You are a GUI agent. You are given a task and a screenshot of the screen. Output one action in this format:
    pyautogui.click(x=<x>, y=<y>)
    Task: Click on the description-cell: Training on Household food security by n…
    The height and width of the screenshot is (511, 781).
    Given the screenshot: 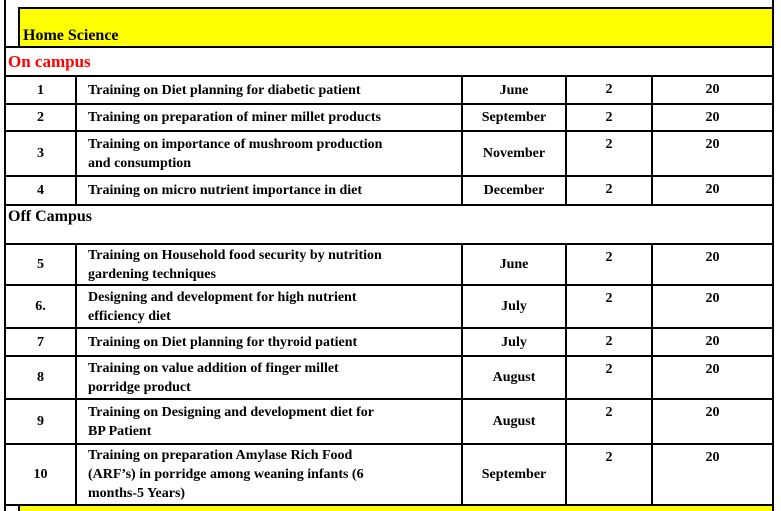 What is the action you would take?
    pyautogui.click(x=270, y=265)
    